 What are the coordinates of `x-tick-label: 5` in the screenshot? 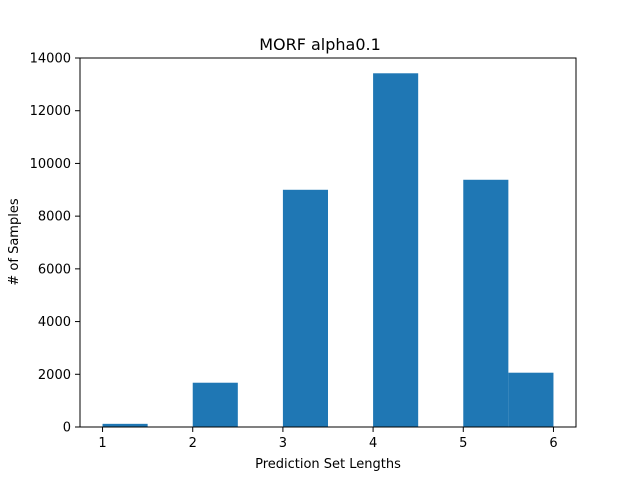 It's located at (463, 443).